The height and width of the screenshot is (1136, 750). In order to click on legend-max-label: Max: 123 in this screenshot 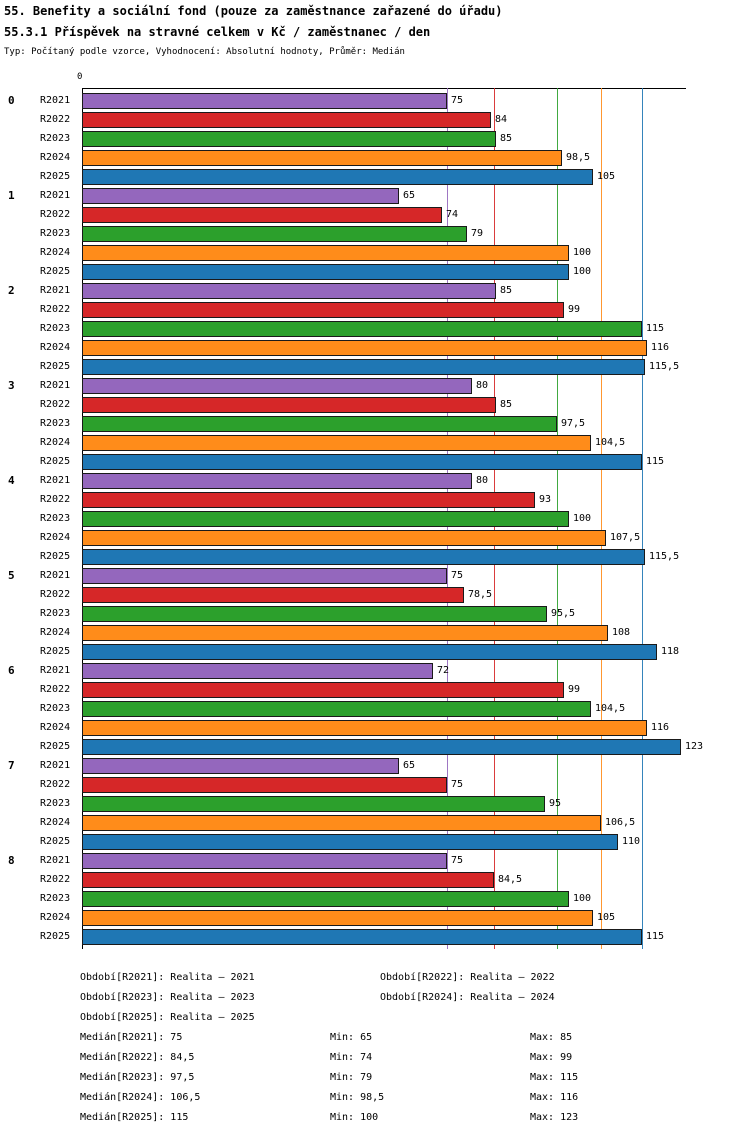, I will do `click(554, 1117)`.